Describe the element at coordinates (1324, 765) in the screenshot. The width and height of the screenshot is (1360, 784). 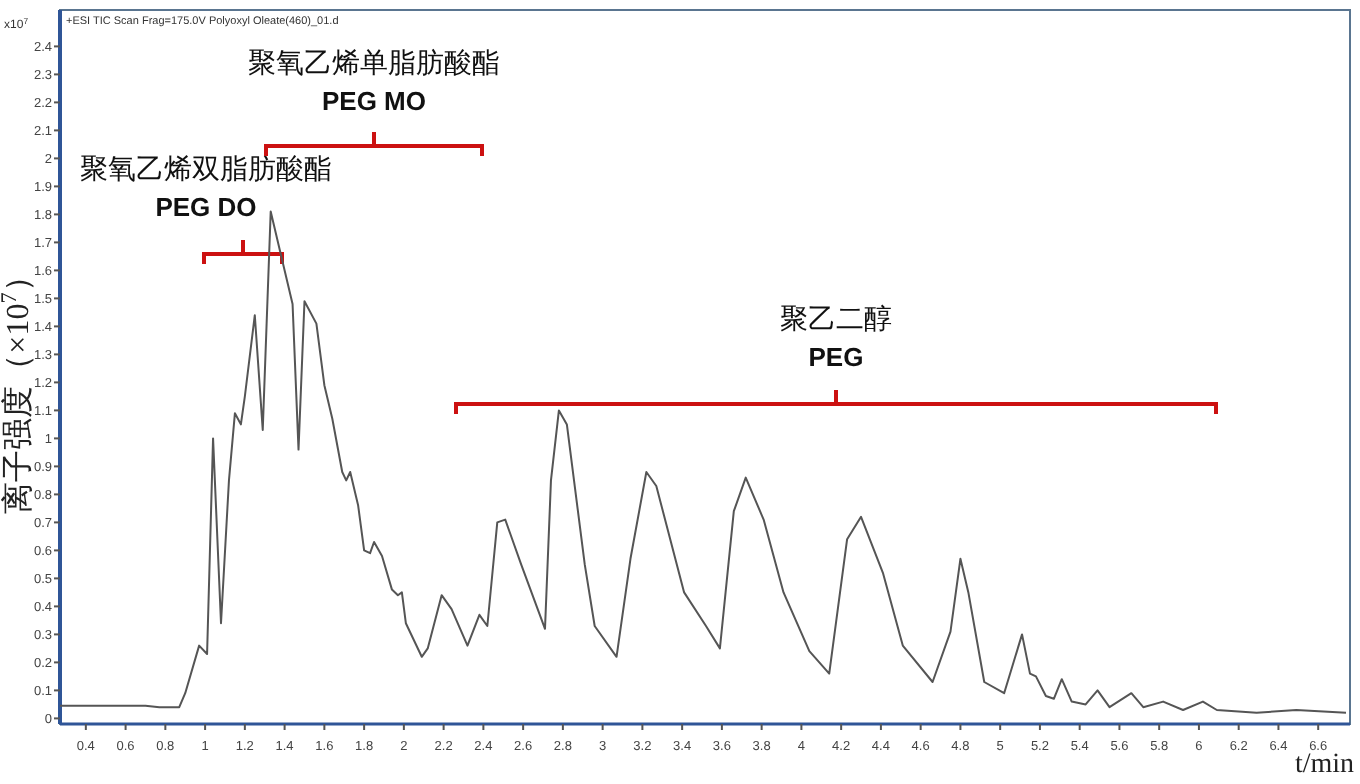
I see `x-axis-title: t/min` at that location.